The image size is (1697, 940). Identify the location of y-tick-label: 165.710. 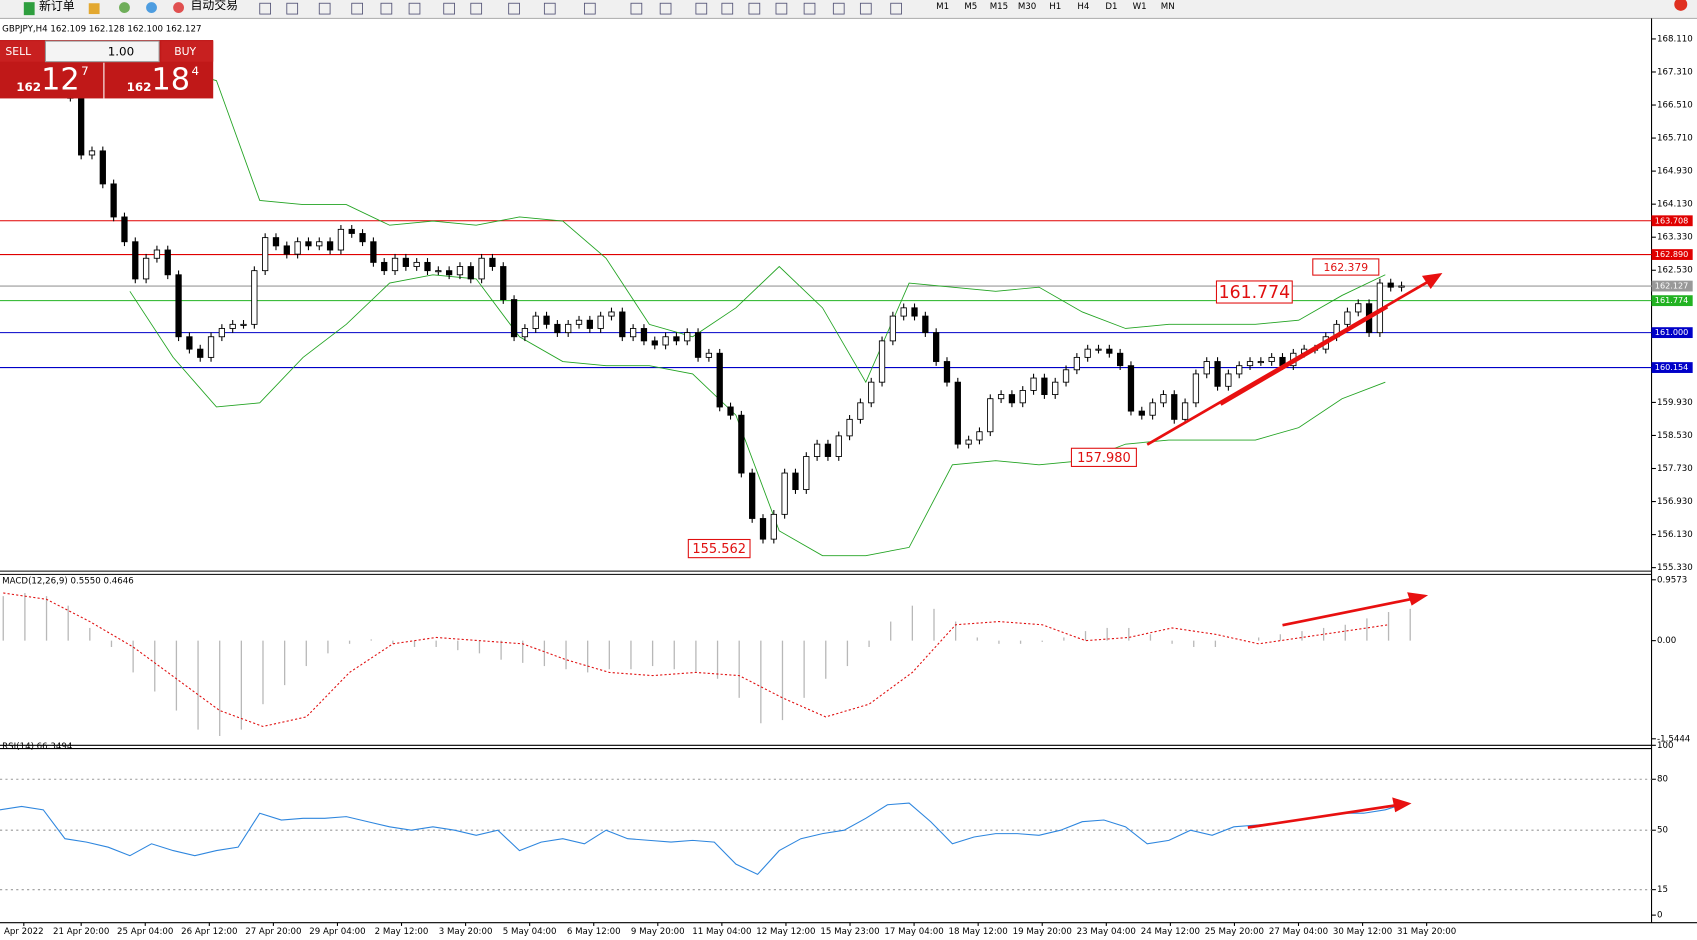
(1675, 139).